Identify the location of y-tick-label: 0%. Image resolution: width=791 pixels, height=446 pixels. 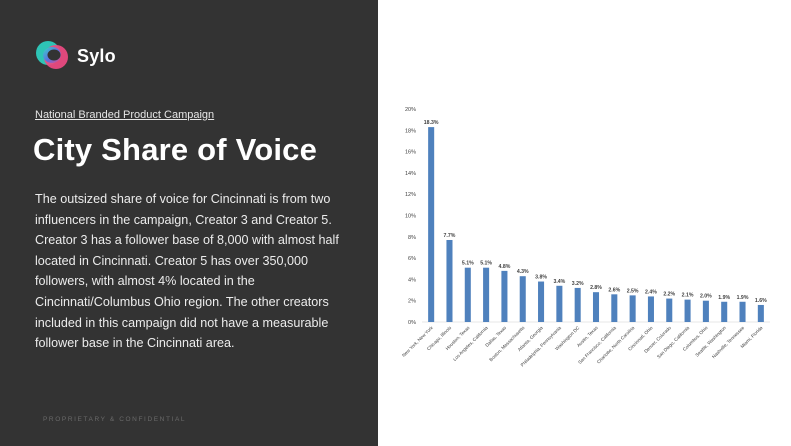
(412, 323).